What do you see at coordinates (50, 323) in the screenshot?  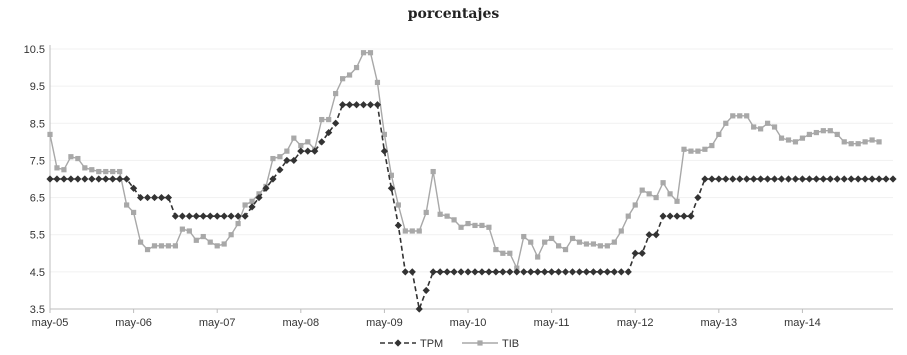 I see `x-tick-label: may-05` at bounding box center [50, 323].